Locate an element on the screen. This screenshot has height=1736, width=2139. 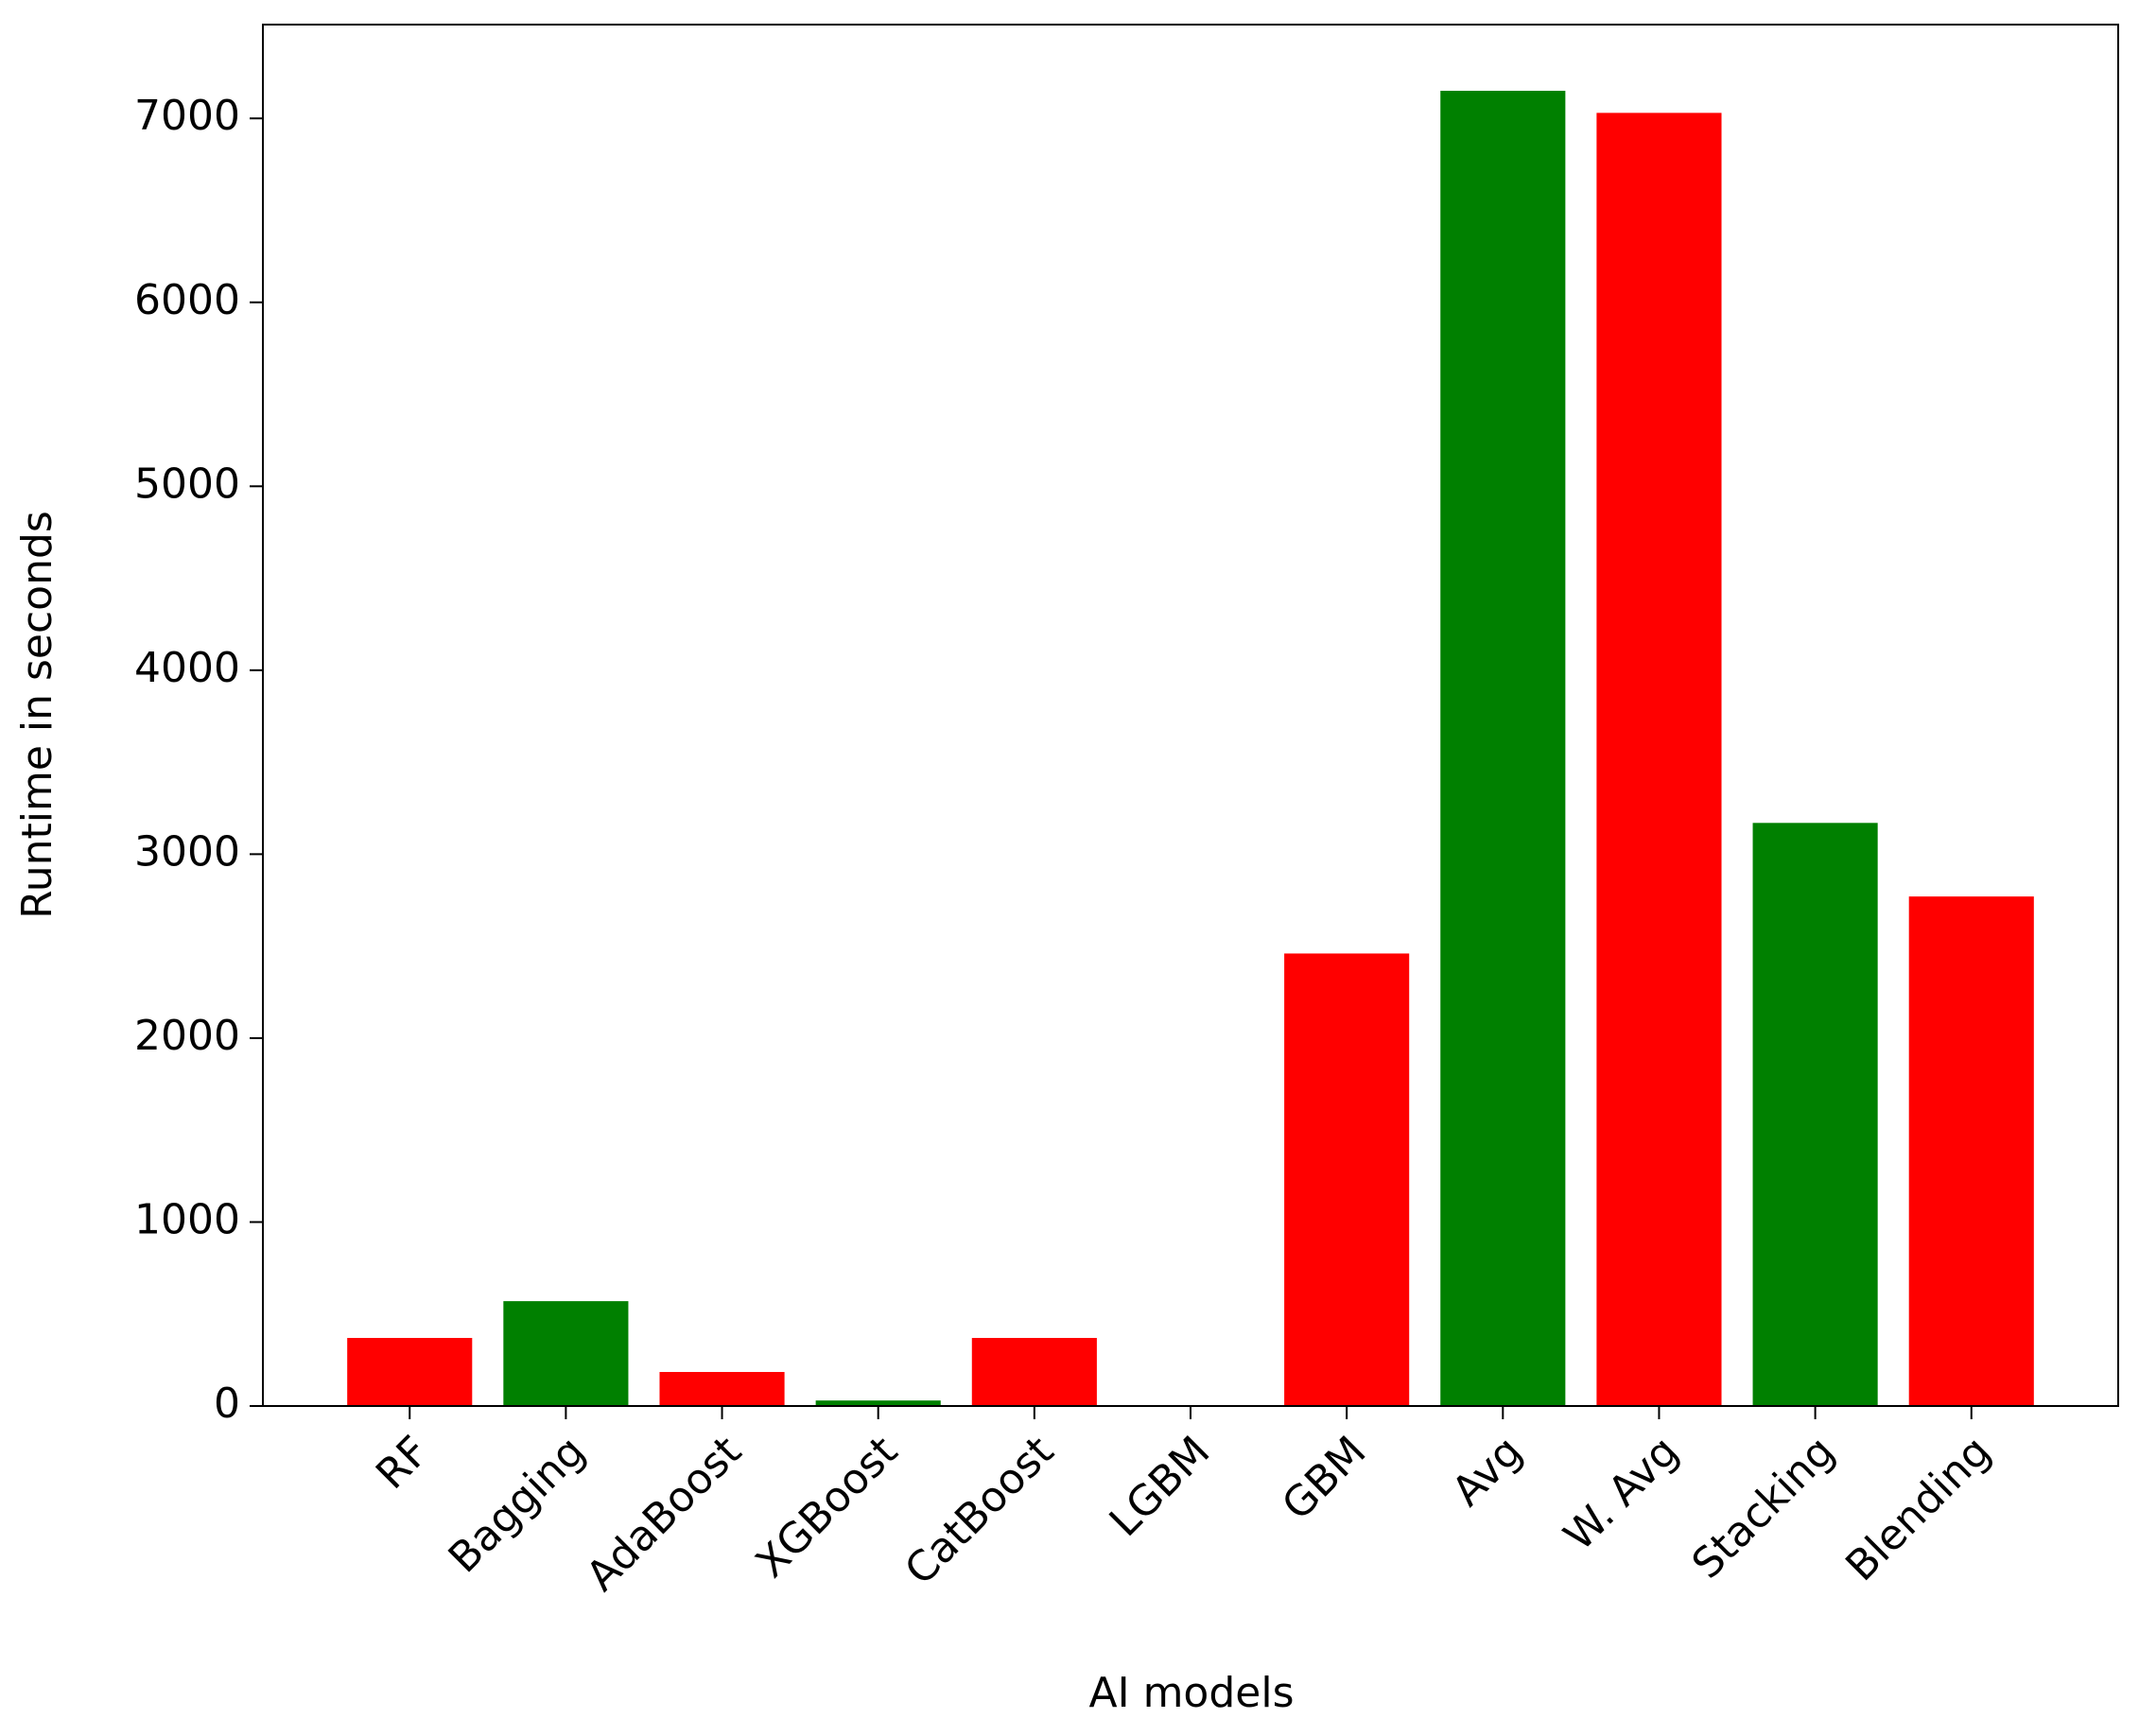
x-tick-label: AdaBoost is located at coordinates (664, 1513).